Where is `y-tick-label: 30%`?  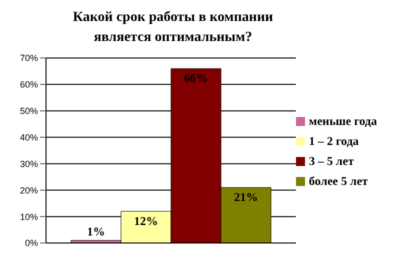
y-tick-label: 30% is located at coordinates (29, 163).